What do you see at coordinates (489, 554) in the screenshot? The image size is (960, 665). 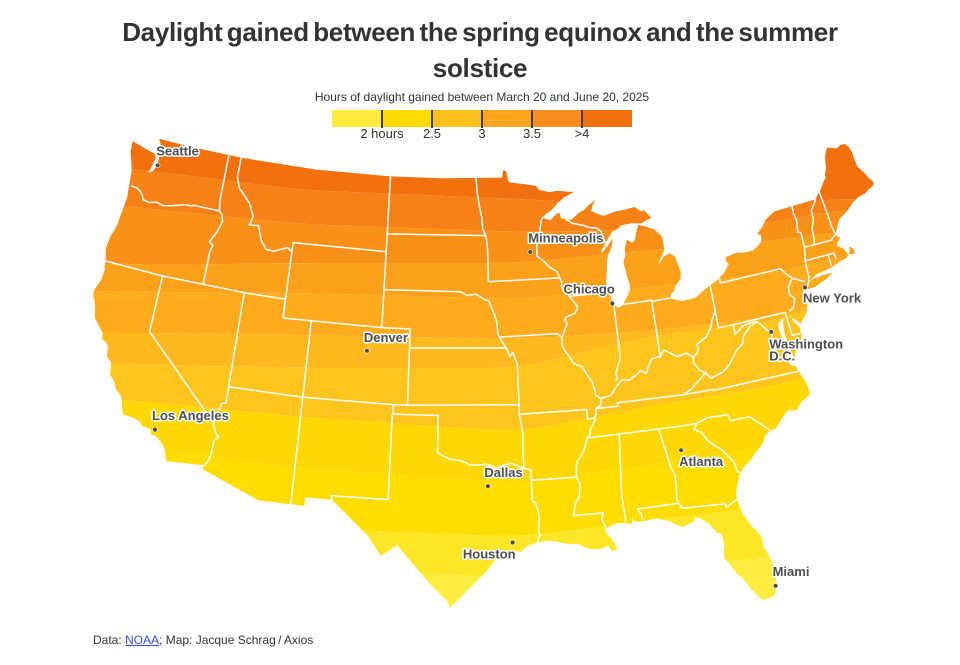 I see `svg-text: Houston` at bounding box center [489, 554].